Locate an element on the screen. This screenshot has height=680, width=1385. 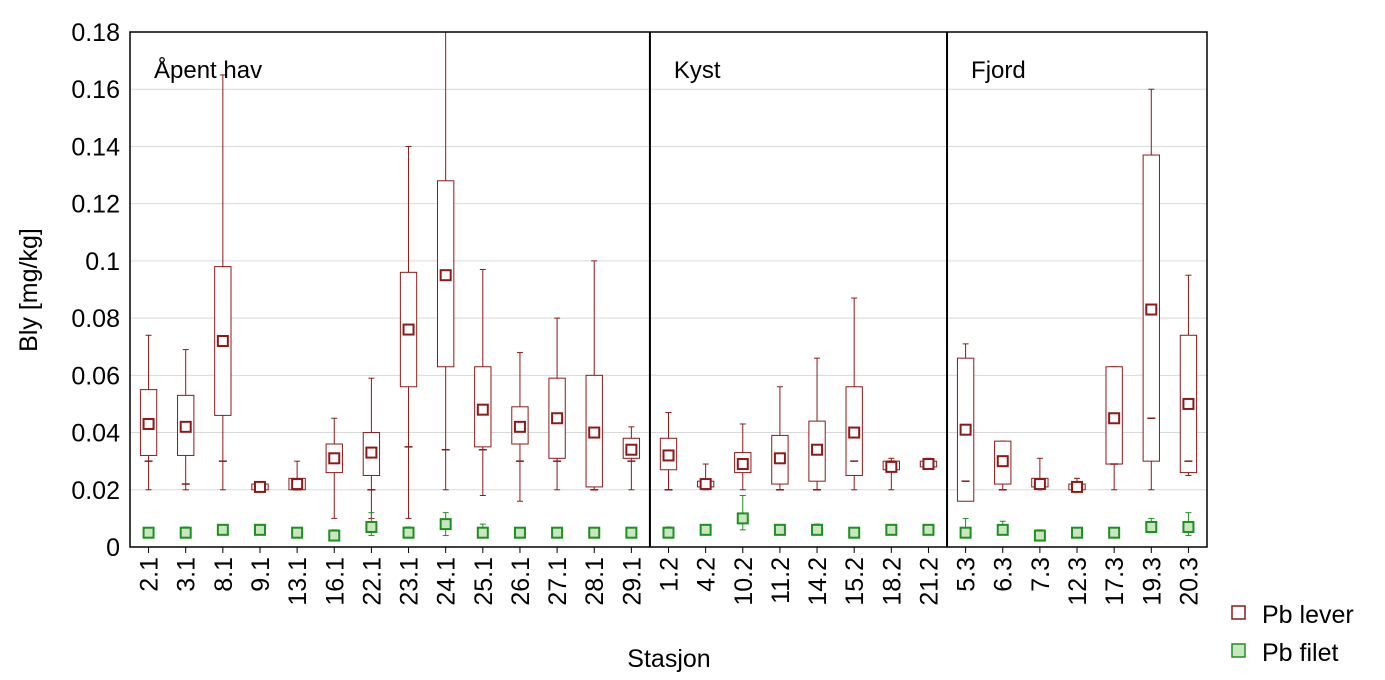
x-tick-label: 26.1 is located at coordinates (521, 581).